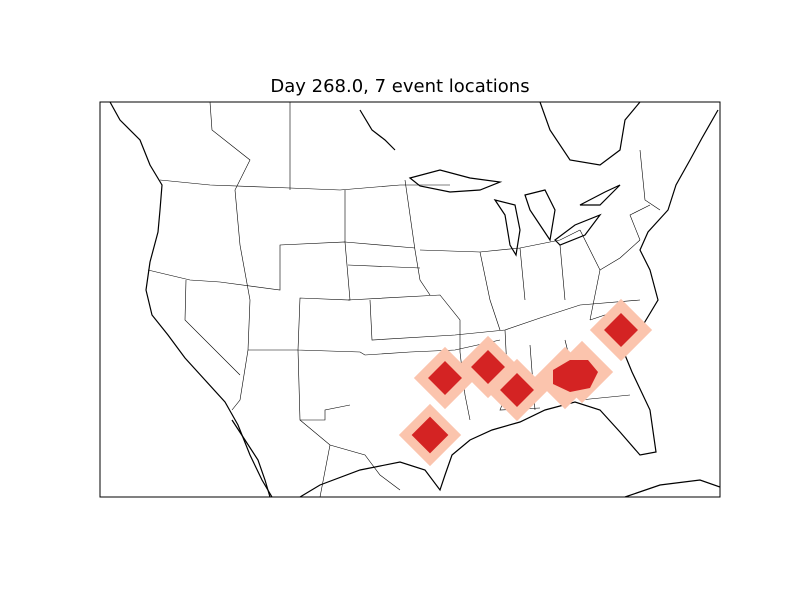  I want to click on great-lakes, so click(514, 213).